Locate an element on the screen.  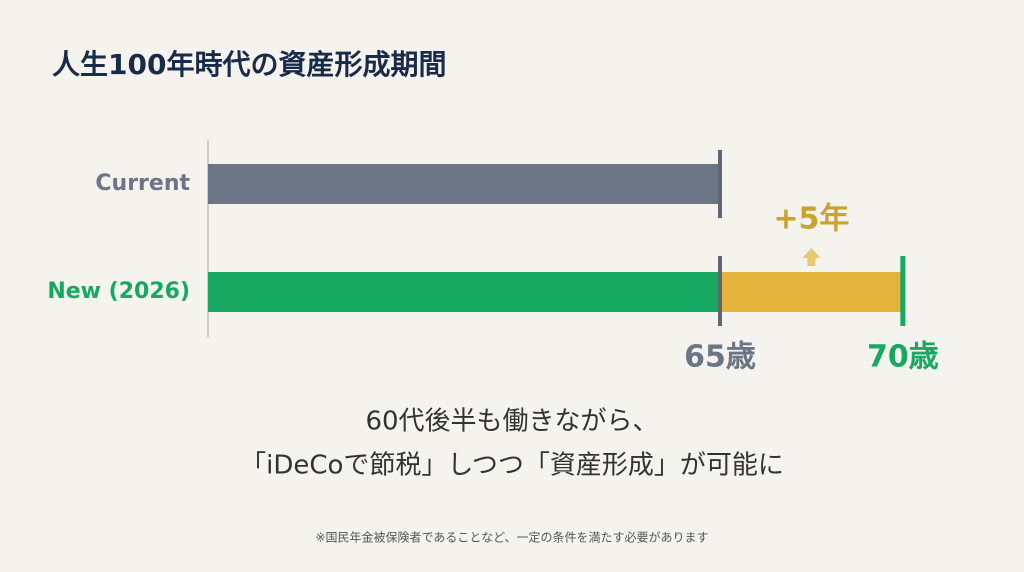
category-label: Current is located at coordinates (142, 183).